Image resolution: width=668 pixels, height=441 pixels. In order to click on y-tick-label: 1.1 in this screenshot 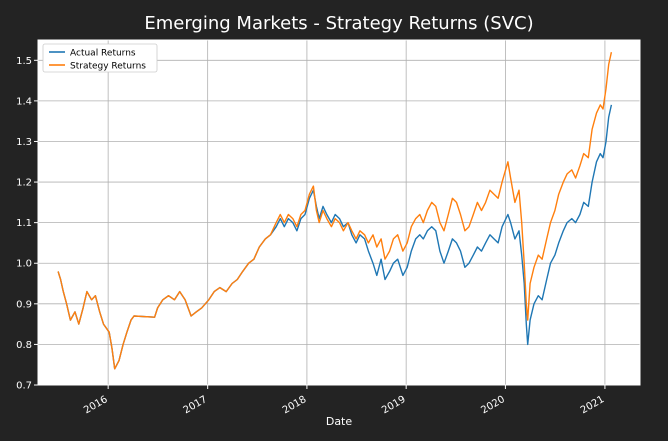, I will do `click(24, 223)`.